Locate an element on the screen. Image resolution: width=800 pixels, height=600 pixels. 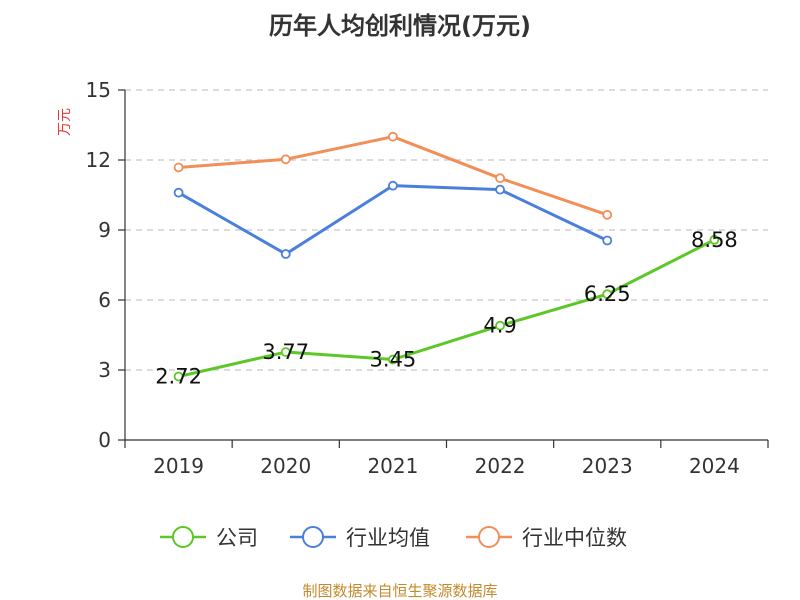
legend-item: 行业均值 is located at coordinates (360, 538).